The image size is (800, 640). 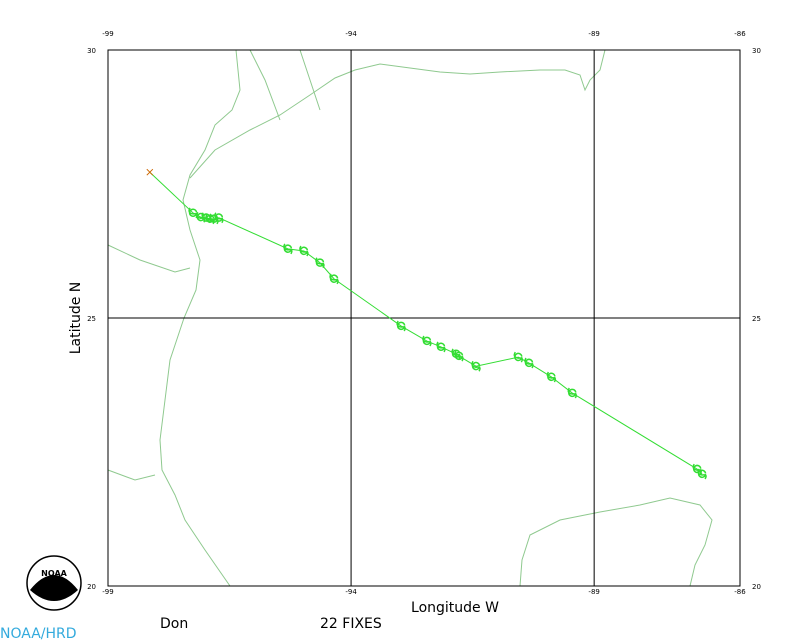 What do you see at coordinates (171, 192) in the screenshot?
I see `track-start-segment` at bounding box center [171, 192].